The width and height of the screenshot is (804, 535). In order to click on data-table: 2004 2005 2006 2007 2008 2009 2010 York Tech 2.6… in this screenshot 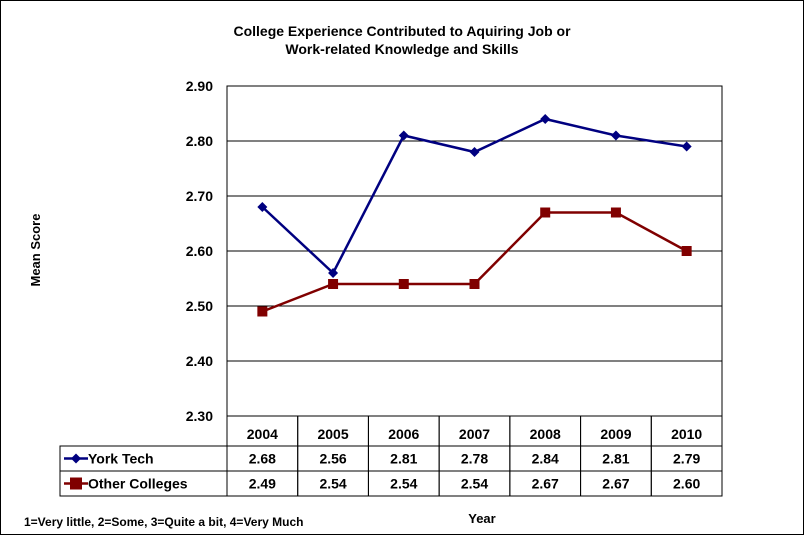, I will do `click(391, 456)`.